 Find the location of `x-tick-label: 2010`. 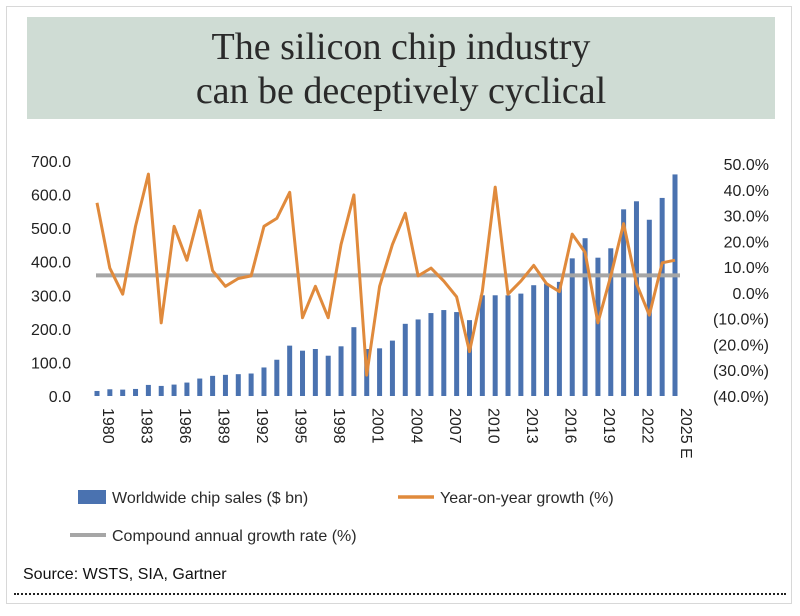

x-tick-label: 2010 is located at coordinates (492, 426).